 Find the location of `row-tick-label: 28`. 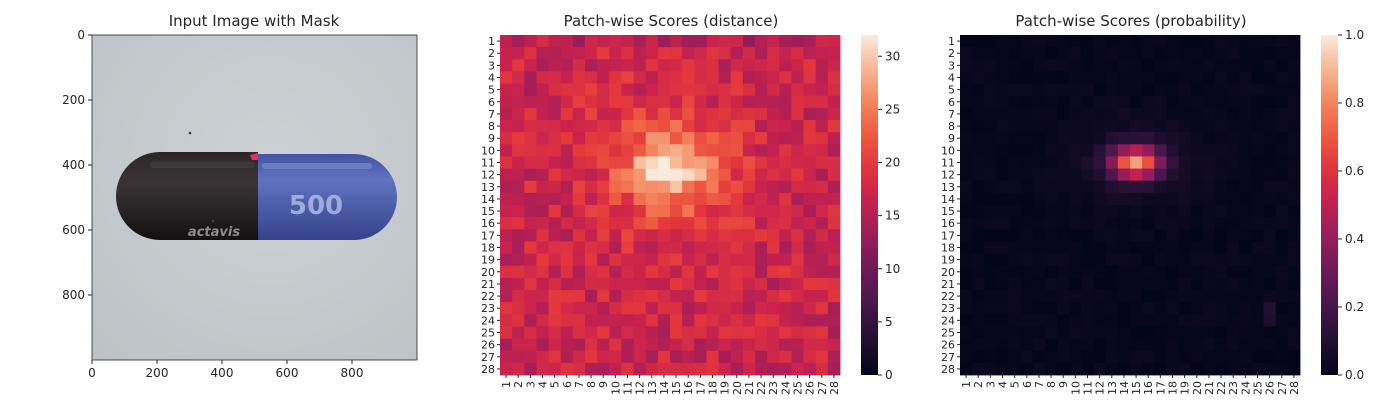

row-tick-label: 28 is located at coordinates (488, 369).